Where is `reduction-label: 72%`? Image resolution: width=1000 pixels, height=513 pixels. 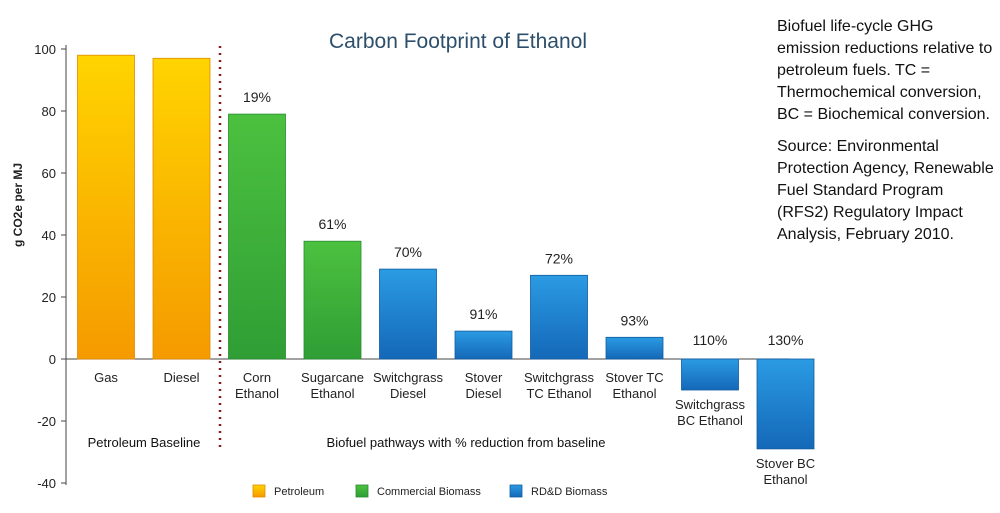
reduction-label: 72% is located at coordinates (559, 258).